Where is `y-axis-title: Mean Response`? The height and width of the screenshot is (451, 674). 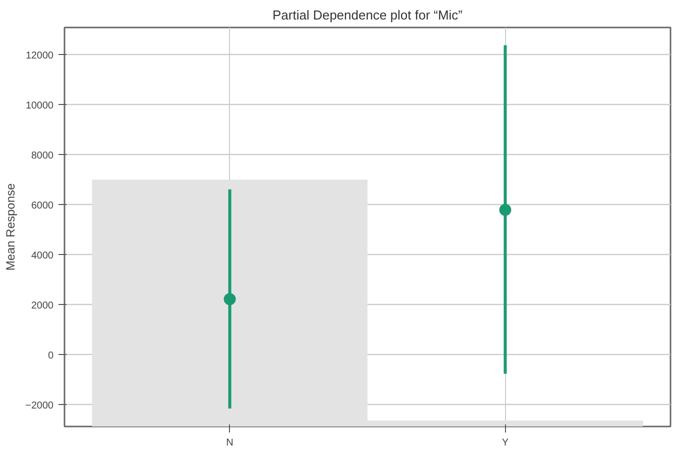 y-axis-title: Mean Response is located at coordinates (10, 226).